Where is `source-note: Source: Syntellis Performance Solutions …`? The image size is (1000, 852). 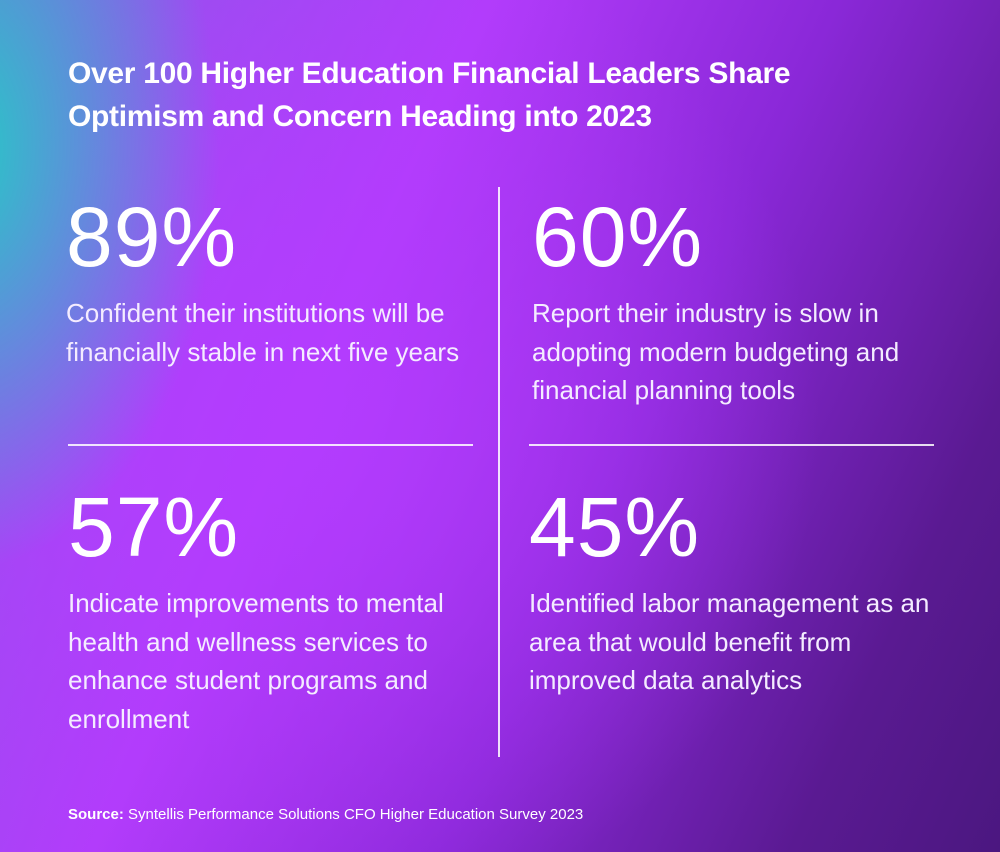 source-note: Source: Syntellis Performance Solutions … is located at coordinates (325, 814).